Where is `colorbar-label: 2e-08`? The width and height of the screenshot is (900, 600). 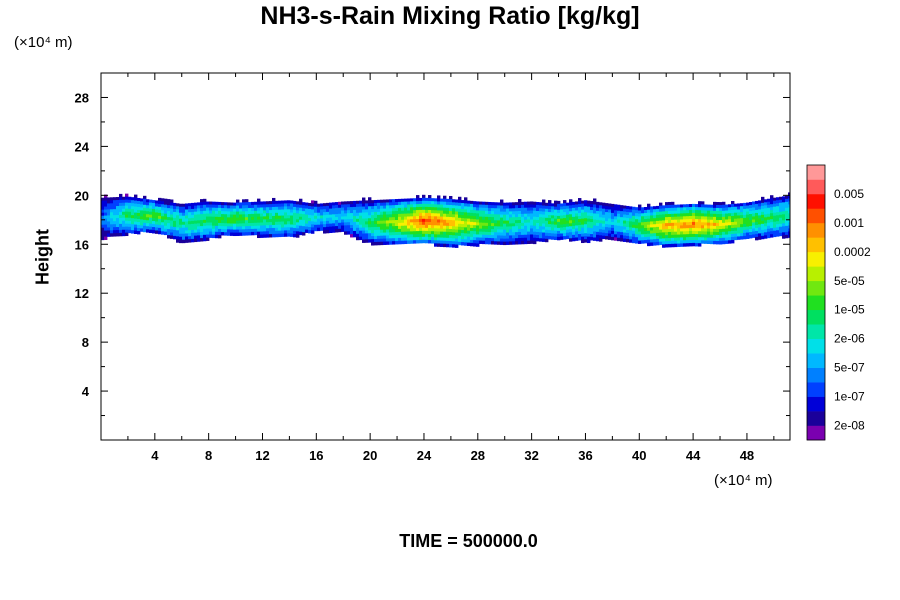
colorbar-label: 2e-08 is located at coordinates (849, 426).